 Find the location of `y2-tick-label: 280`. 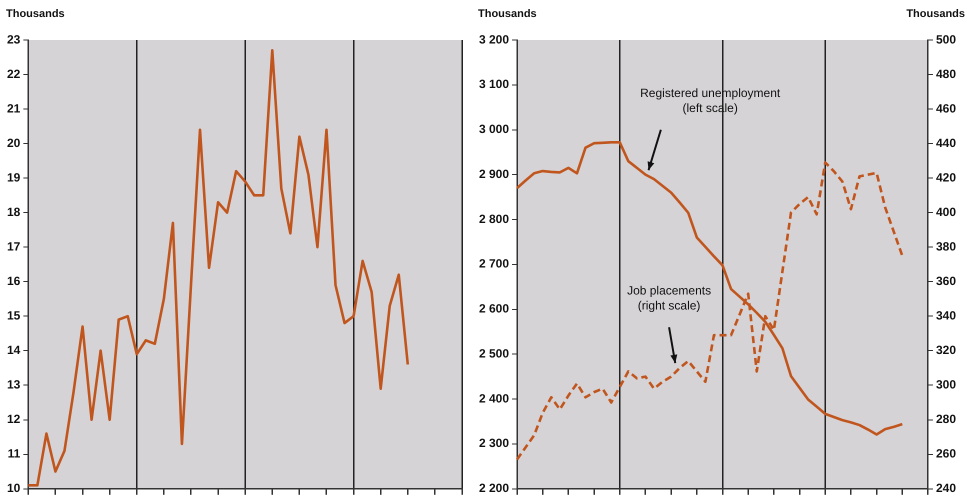

y2-tick-label: 280 is located at coordinates (946, 419).